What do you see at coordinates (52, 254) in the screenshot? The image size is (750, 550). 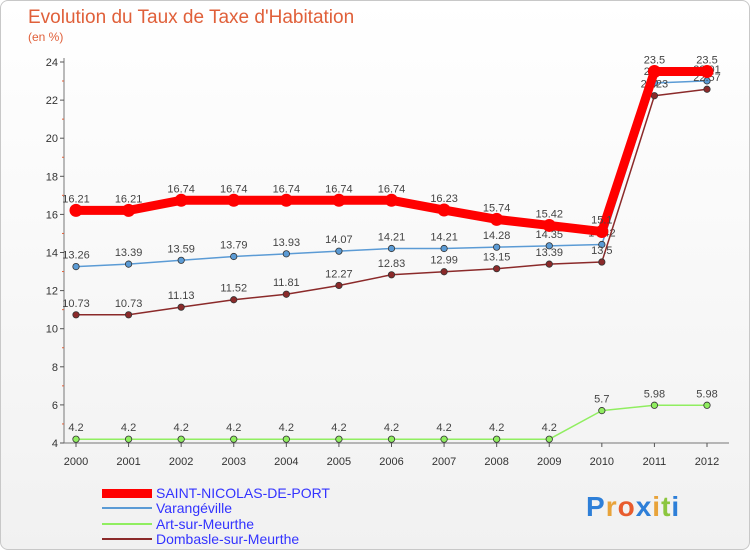 I see `y-tick-label: 14` at bounding box center [52, 254].